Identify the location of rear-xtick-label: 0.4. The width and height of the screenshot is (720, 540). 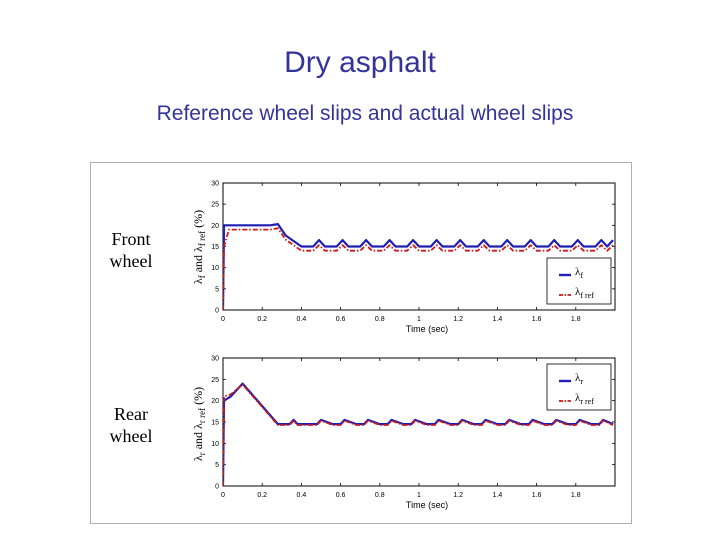
(302, 495).